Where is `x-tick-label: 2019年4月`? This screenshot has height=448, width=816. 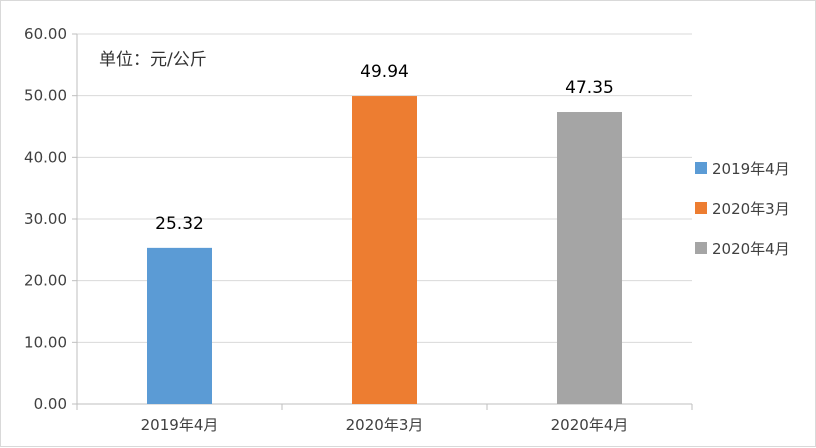
x-tick-label: 2019年4月 is located at coordinates (180, 425).